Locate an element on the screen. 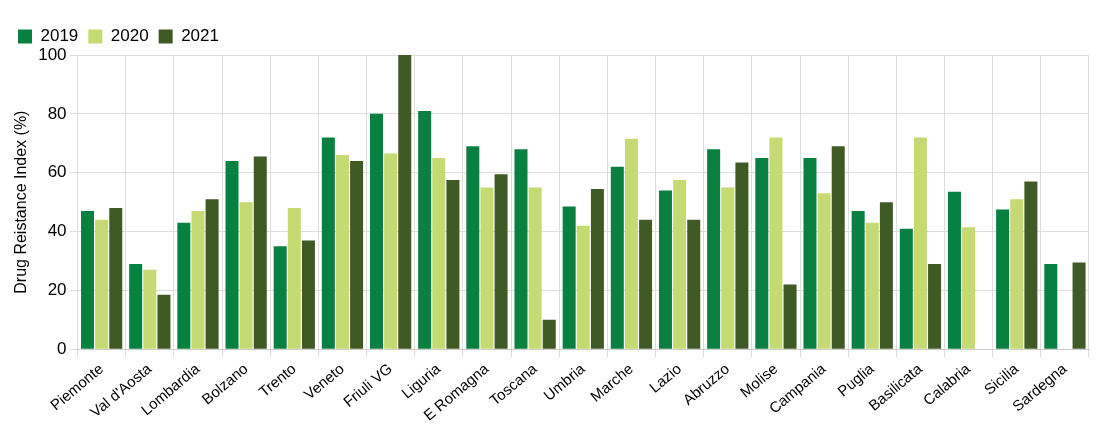  y-tick-label: 80 is located at coordinates (57, 113).